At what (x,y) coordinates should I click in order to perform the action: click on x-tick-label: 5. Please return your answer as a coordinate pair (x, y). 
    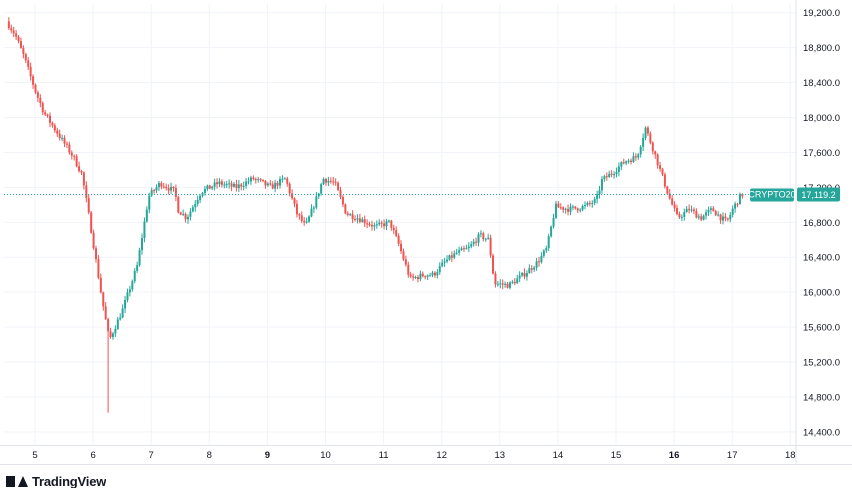
    Looking at the image, I should click on (34, 455).